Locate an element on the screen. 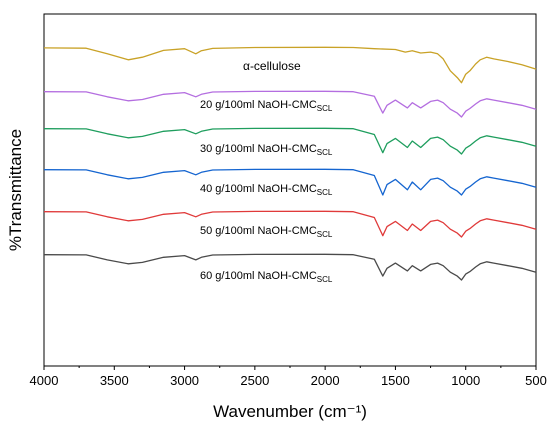 This screenshot has height=434, width=550. x-tick-label-1000: 1000 is located at coordinates (465, 380).